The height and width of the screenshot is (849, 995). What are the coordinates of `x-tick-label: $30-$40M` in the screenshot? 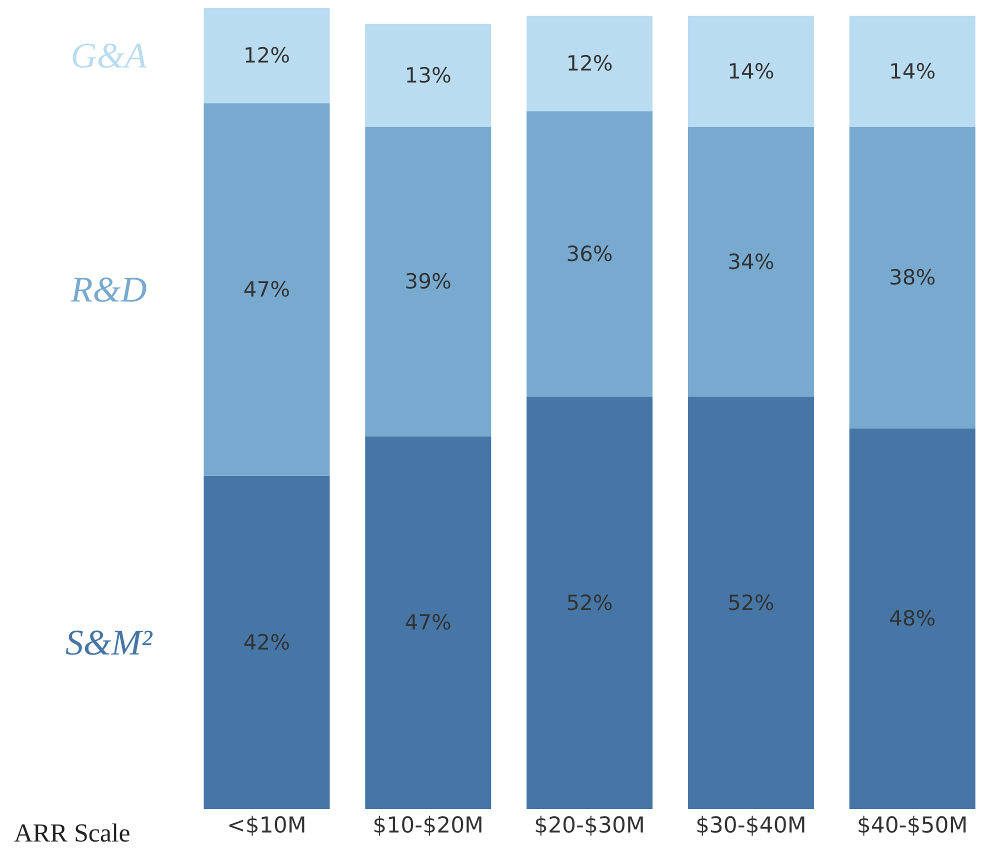 It's located at (750, 826).